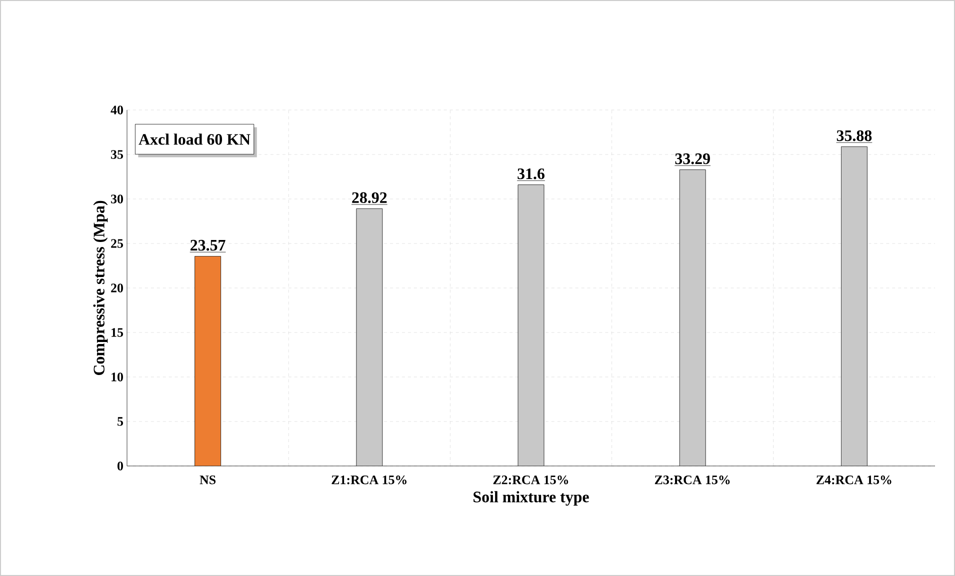 This screenshot has width=955, height=576. Describe the element at coordinates (118, 332) in the screenshot. I see `y-tick-label: 15` at that location.